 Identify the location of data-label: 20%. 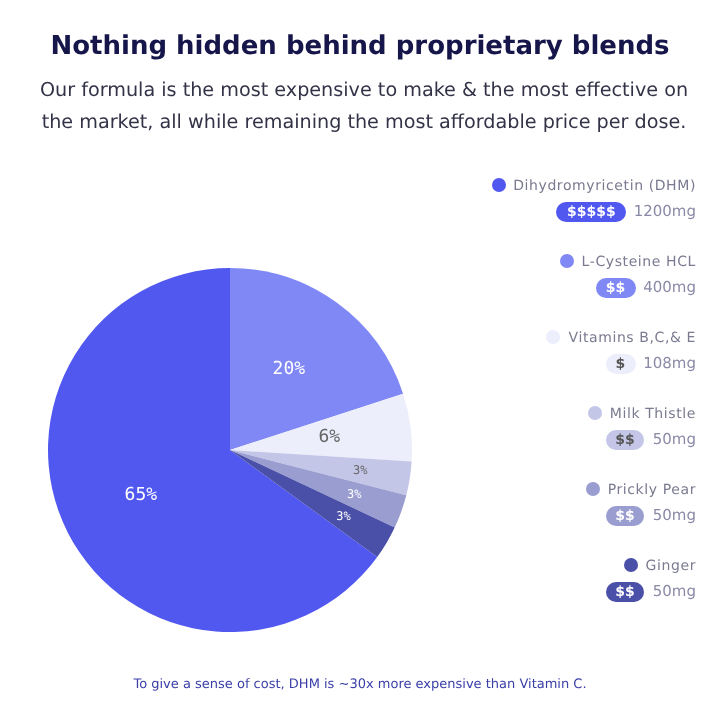
(289, 369).